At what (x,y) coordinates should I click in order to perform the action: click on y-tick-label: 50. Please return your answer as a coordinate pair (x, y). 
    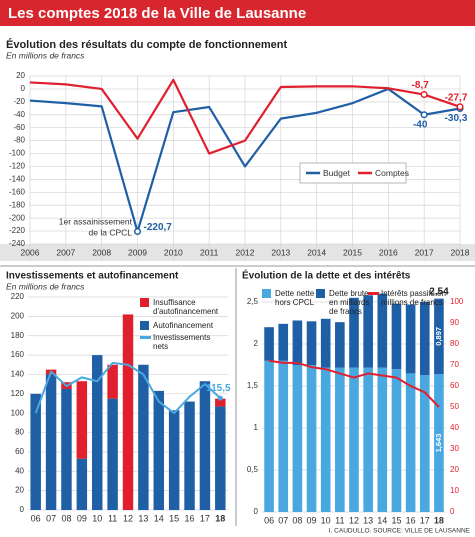
    Looking at the image, I should click on (454, 406).